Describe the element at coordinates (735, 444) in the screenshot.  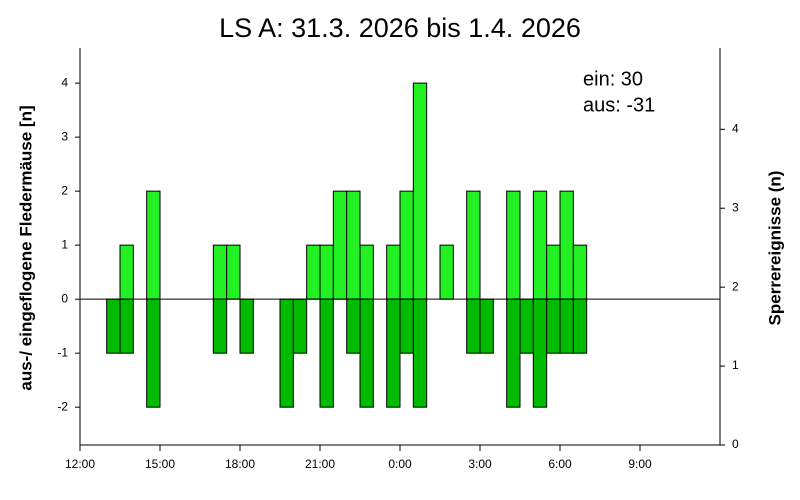
I see `y2-tick-label: 0` at that location.